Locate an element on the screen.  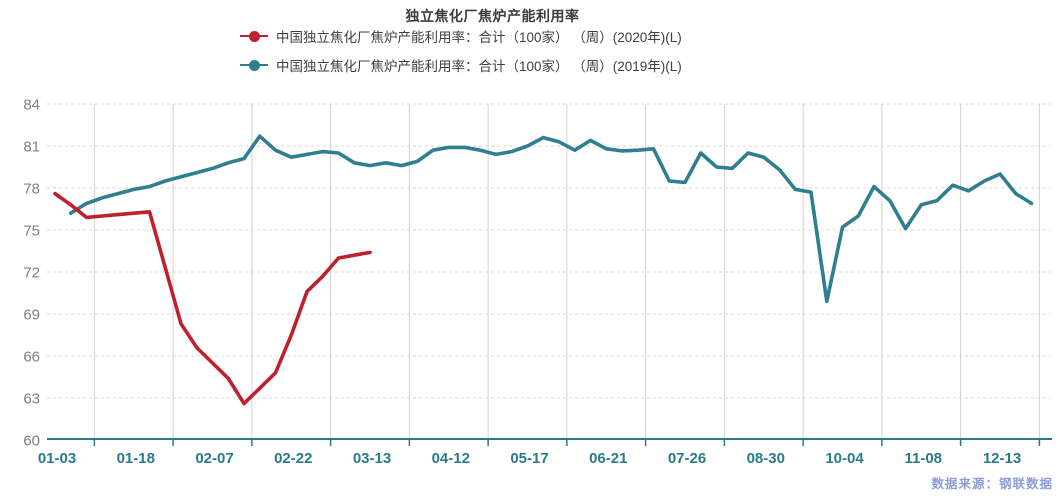
y-axis-tick-label: 78 is located at coordinates (31, 189).